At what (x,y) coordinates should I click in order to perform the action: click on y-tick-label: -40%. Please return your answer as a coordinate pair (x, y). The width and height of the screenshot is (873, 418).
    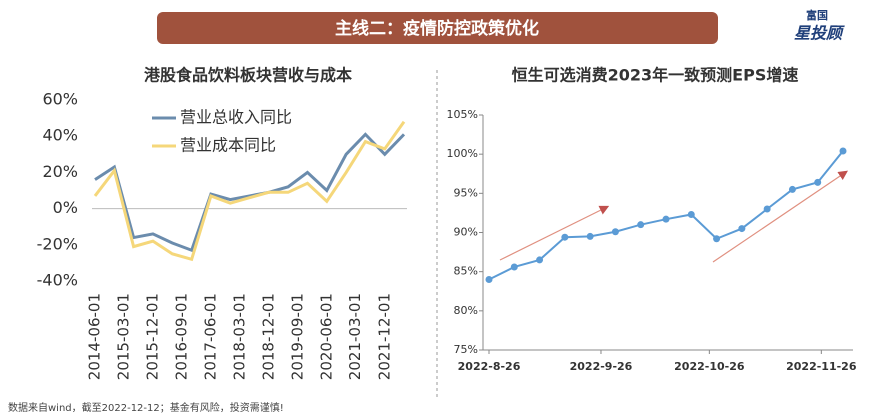
    Looking at the image, I should click on (57, 280).